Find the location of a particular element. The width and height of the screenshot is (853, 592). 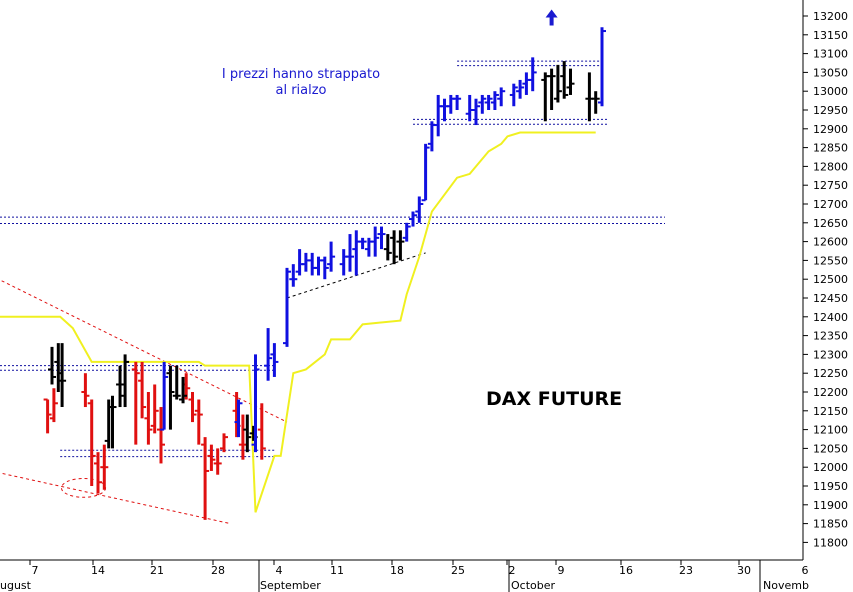

x-tick-label: 30 is located at coordinates (744, 570).